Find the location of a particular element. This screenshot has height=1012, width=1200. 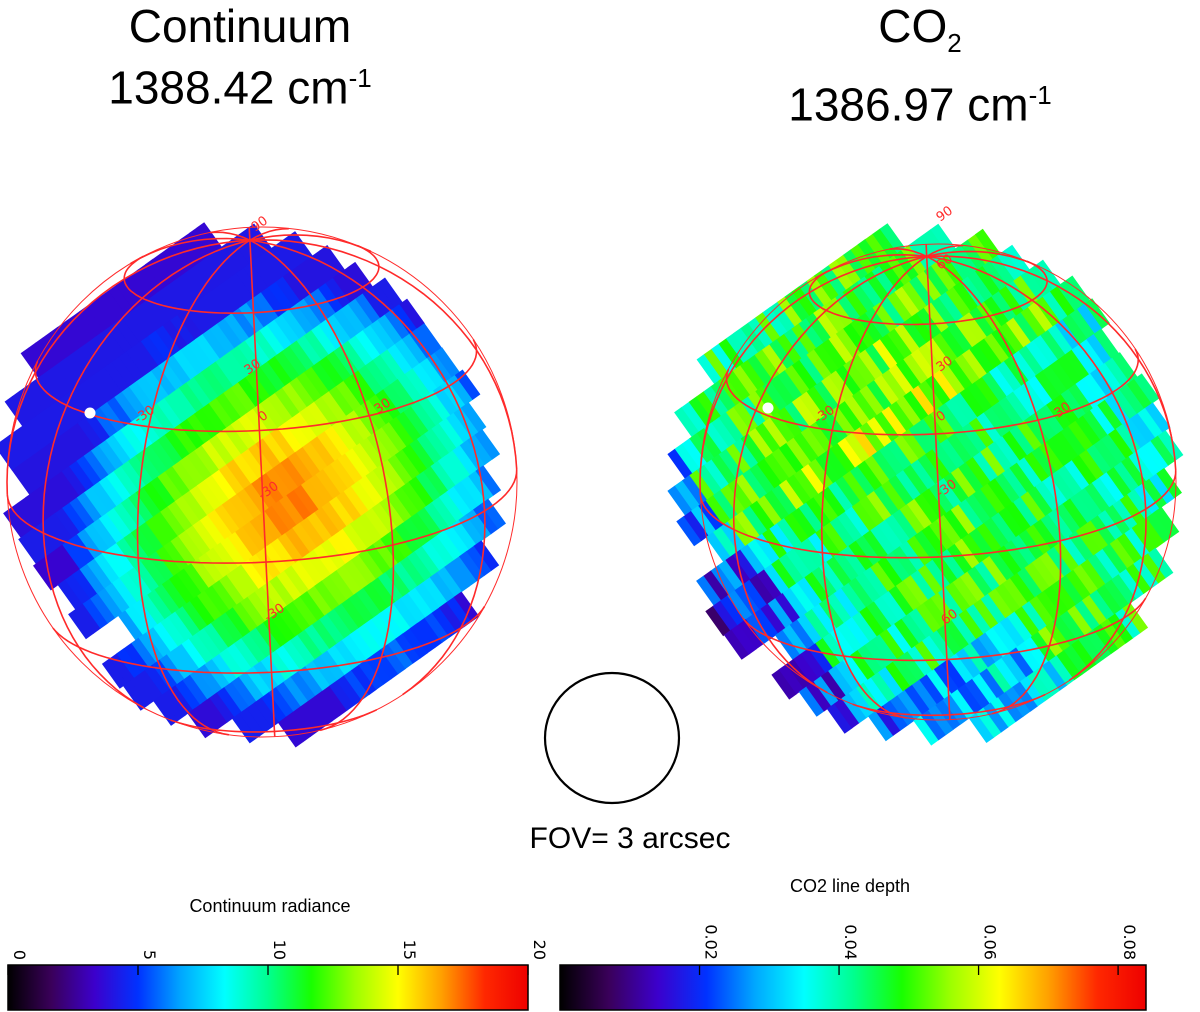

co2-colorbar-bar is located at coordinates (853, 987).